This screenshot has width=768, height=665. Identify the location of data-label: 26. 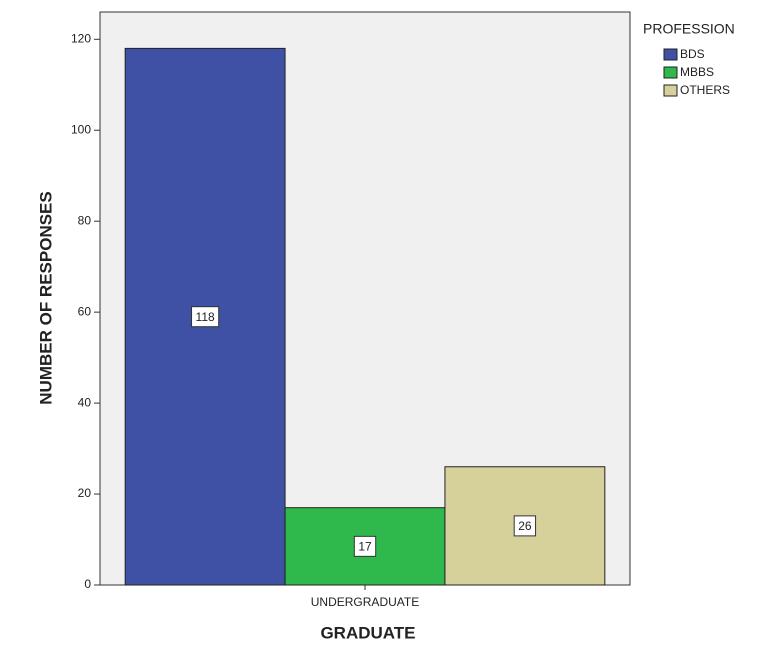
(525, 526).